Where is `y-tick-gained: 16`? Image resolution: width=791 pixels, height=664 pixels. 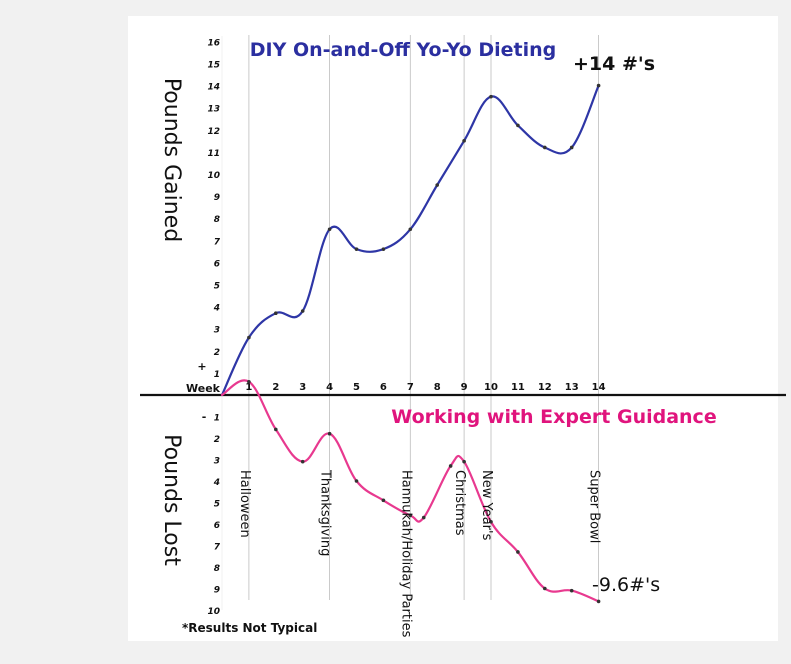 y-tick-gained: 16 is located at coordinates (213, 43).